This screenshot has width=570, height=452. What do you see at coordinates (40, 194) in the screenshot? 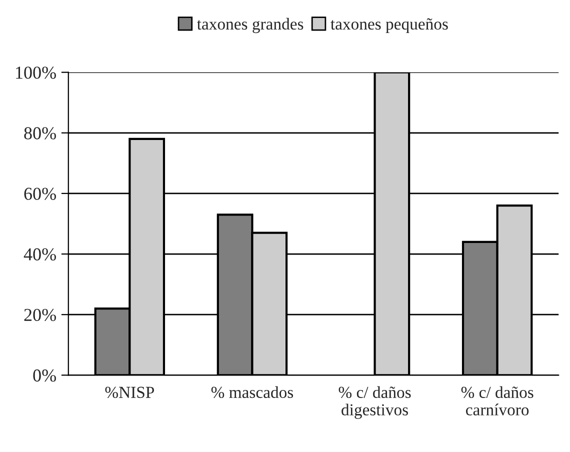
I see `y-tick-label: 60%` at bounding box center [40, 194].